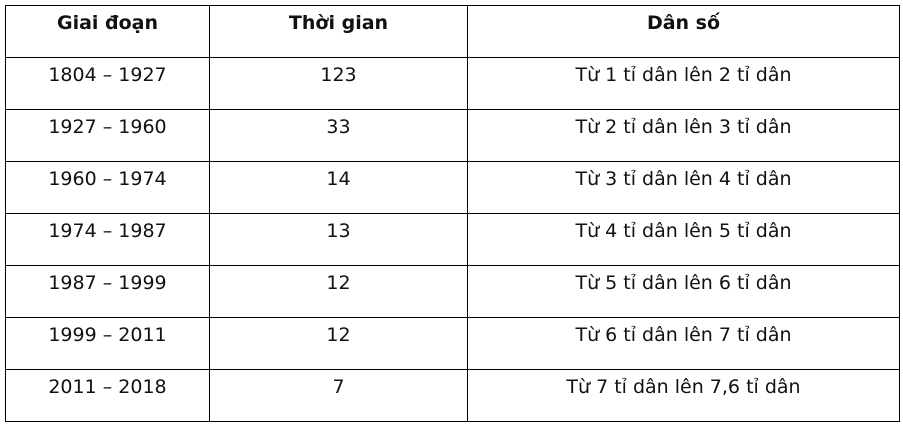  I want to click on table-cell: 1927 – 1960, so click(107, 135).